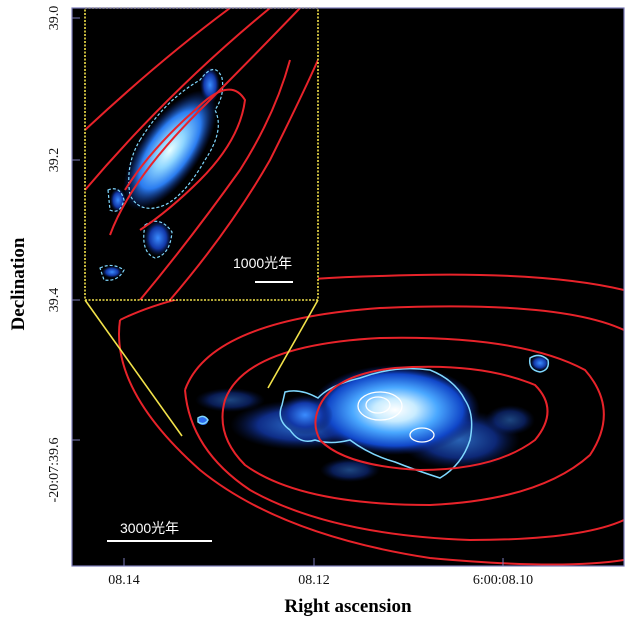 Image resolution: width=640 pixels, height=624 pixels. What do you see at coordinates (54, 160) in the screenshot?
I see `y-tick-label: 39.2` at bounding box center [54, 160].